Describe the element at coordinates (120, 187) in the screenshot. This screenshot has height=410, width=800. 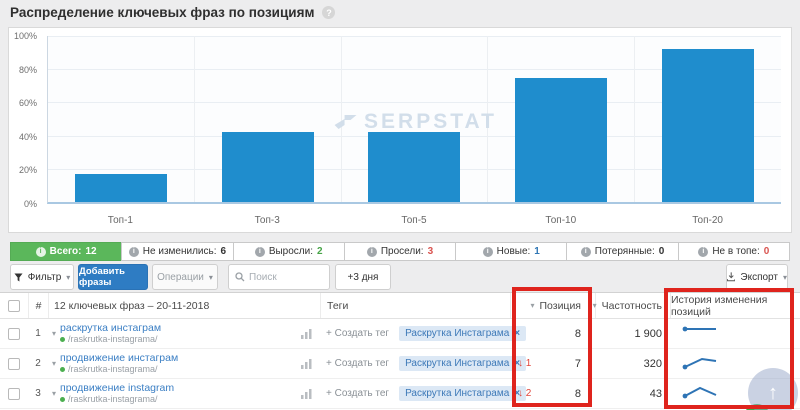
I see `bar-top1` at that location.